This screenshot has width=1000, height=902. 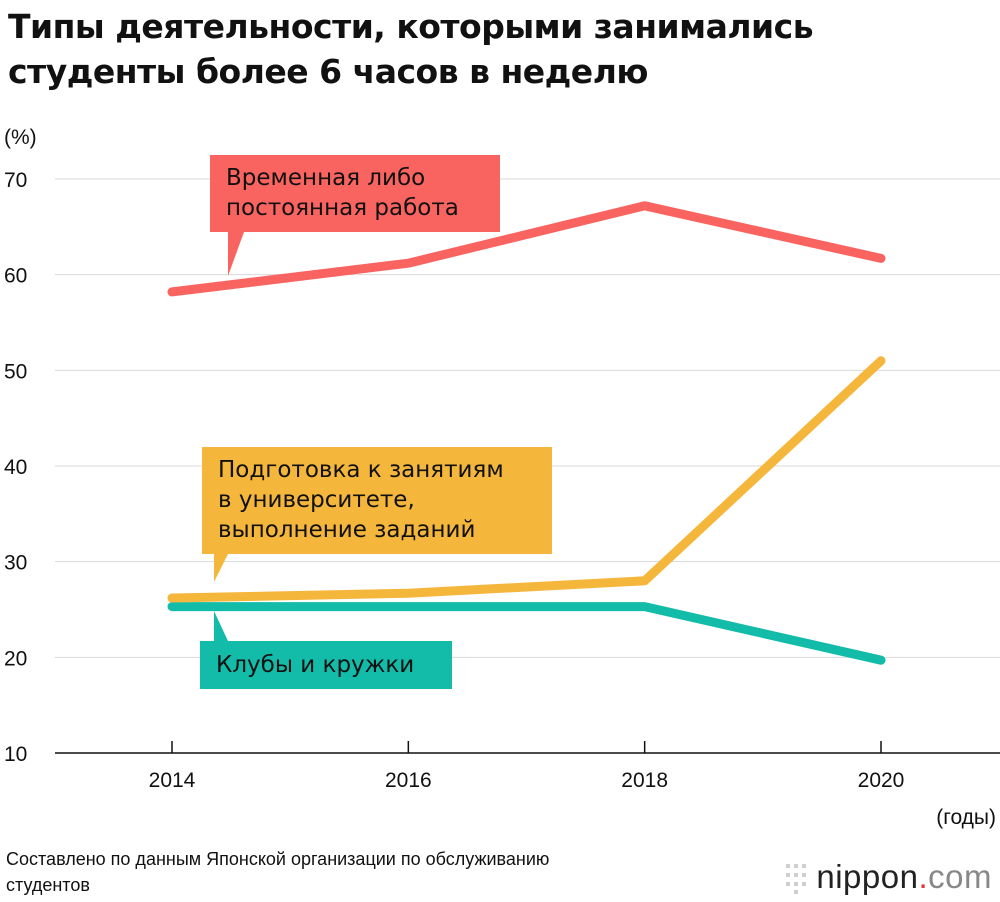 What do you see at coordinates (960, 876) in the screenshot?
I see `brand-suffix: com` at bounding box center [960, 876].